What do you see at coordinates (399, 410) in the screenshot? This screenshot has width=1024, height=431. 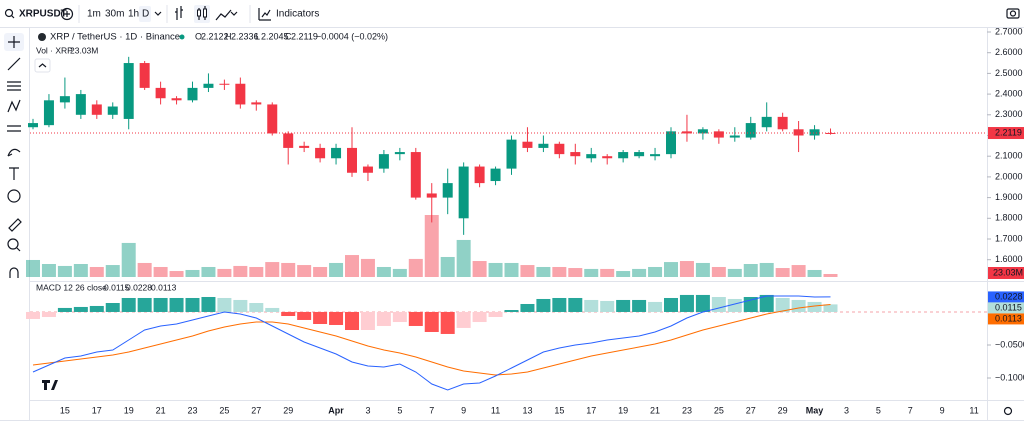 I see `x-tick-label: 5` at bounding box center [399, 410].